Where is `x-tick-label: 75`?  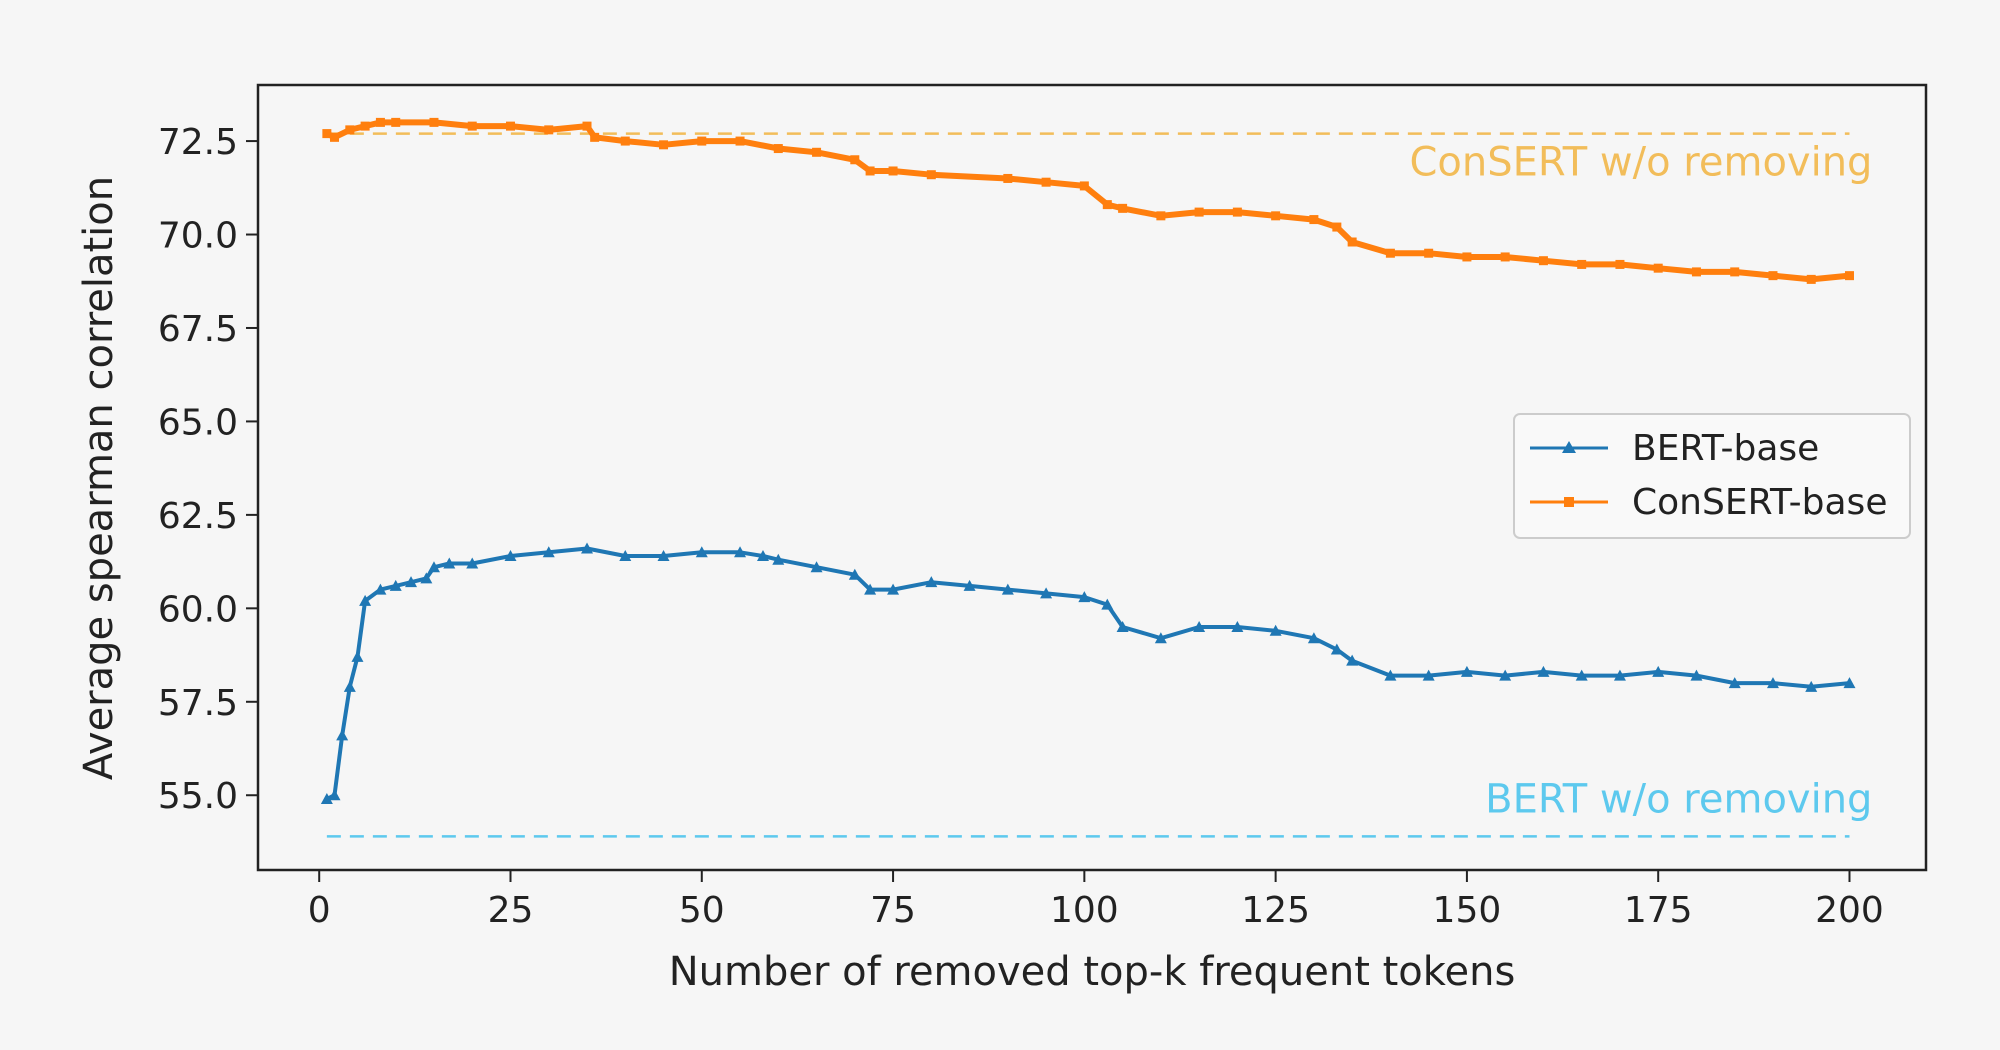
x-tick-label: 75 is located at coordinates (893, 910).